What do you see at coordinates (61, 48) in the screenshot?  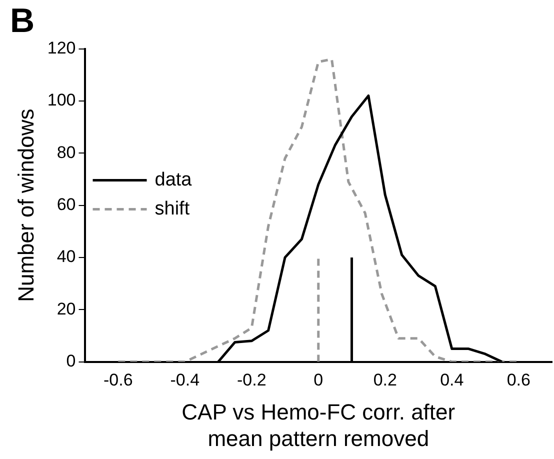 I see `y-tick-label: 120` at bounding box center [61, 48].